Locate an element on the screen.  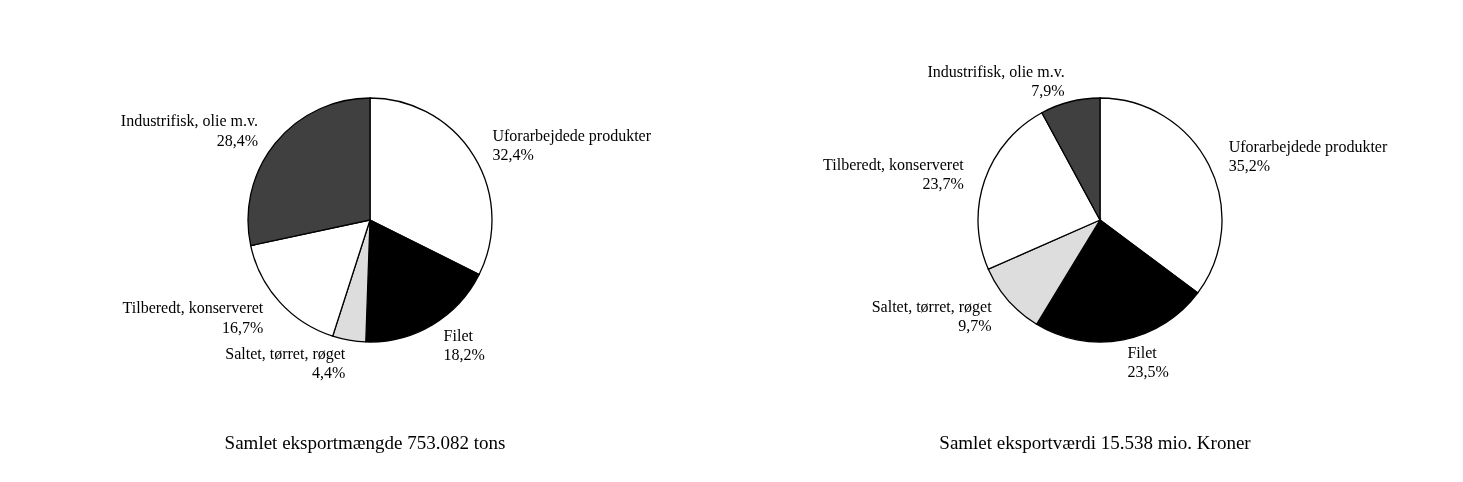
data-label: 23,5% is located at coordinates (1148, 372).